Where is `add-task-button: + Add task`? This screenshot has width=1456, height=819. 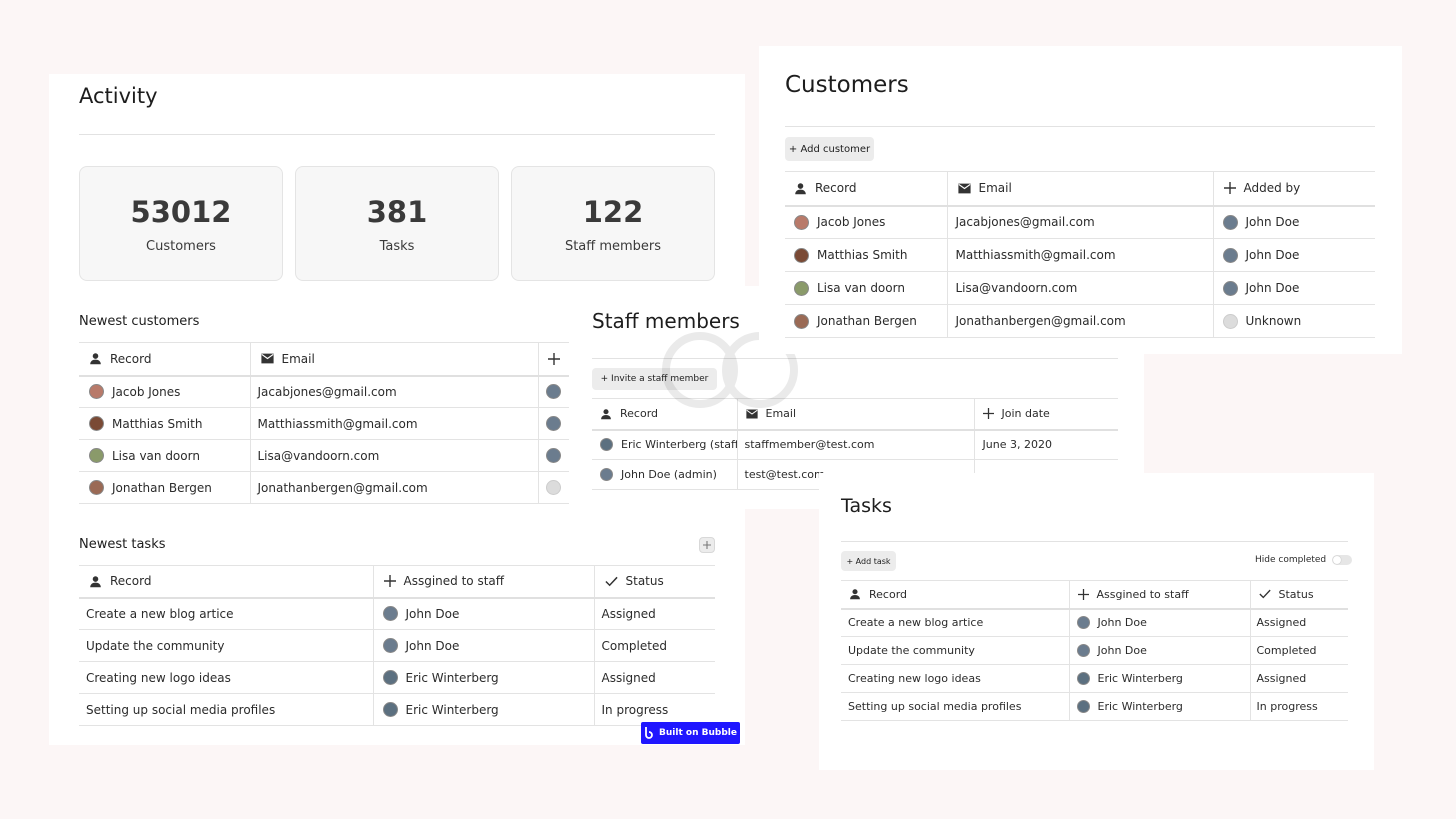 add-task-button: + Add task is located at coordinates (868, 561).